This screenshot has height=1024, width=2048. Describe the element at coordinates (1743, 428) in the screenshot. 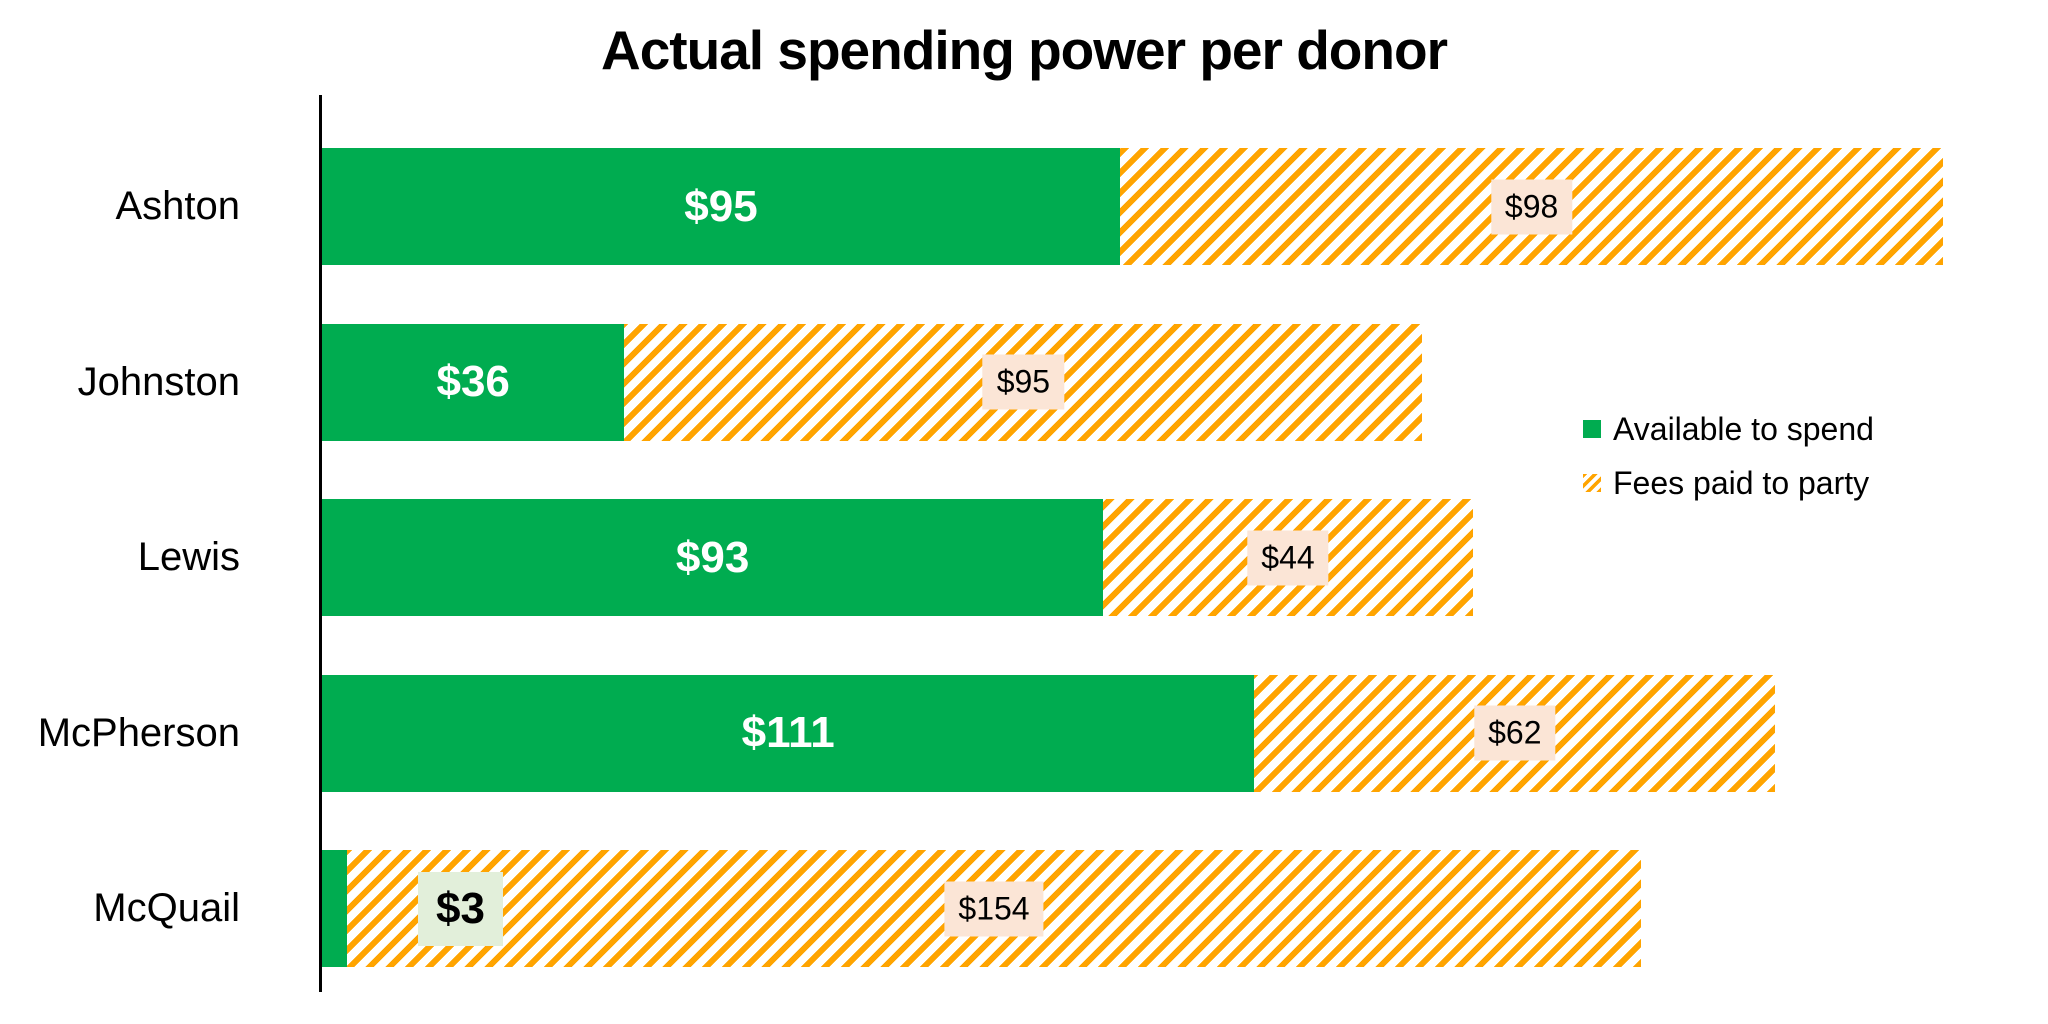

I see `legend-label-available: Available to spend` at that location.